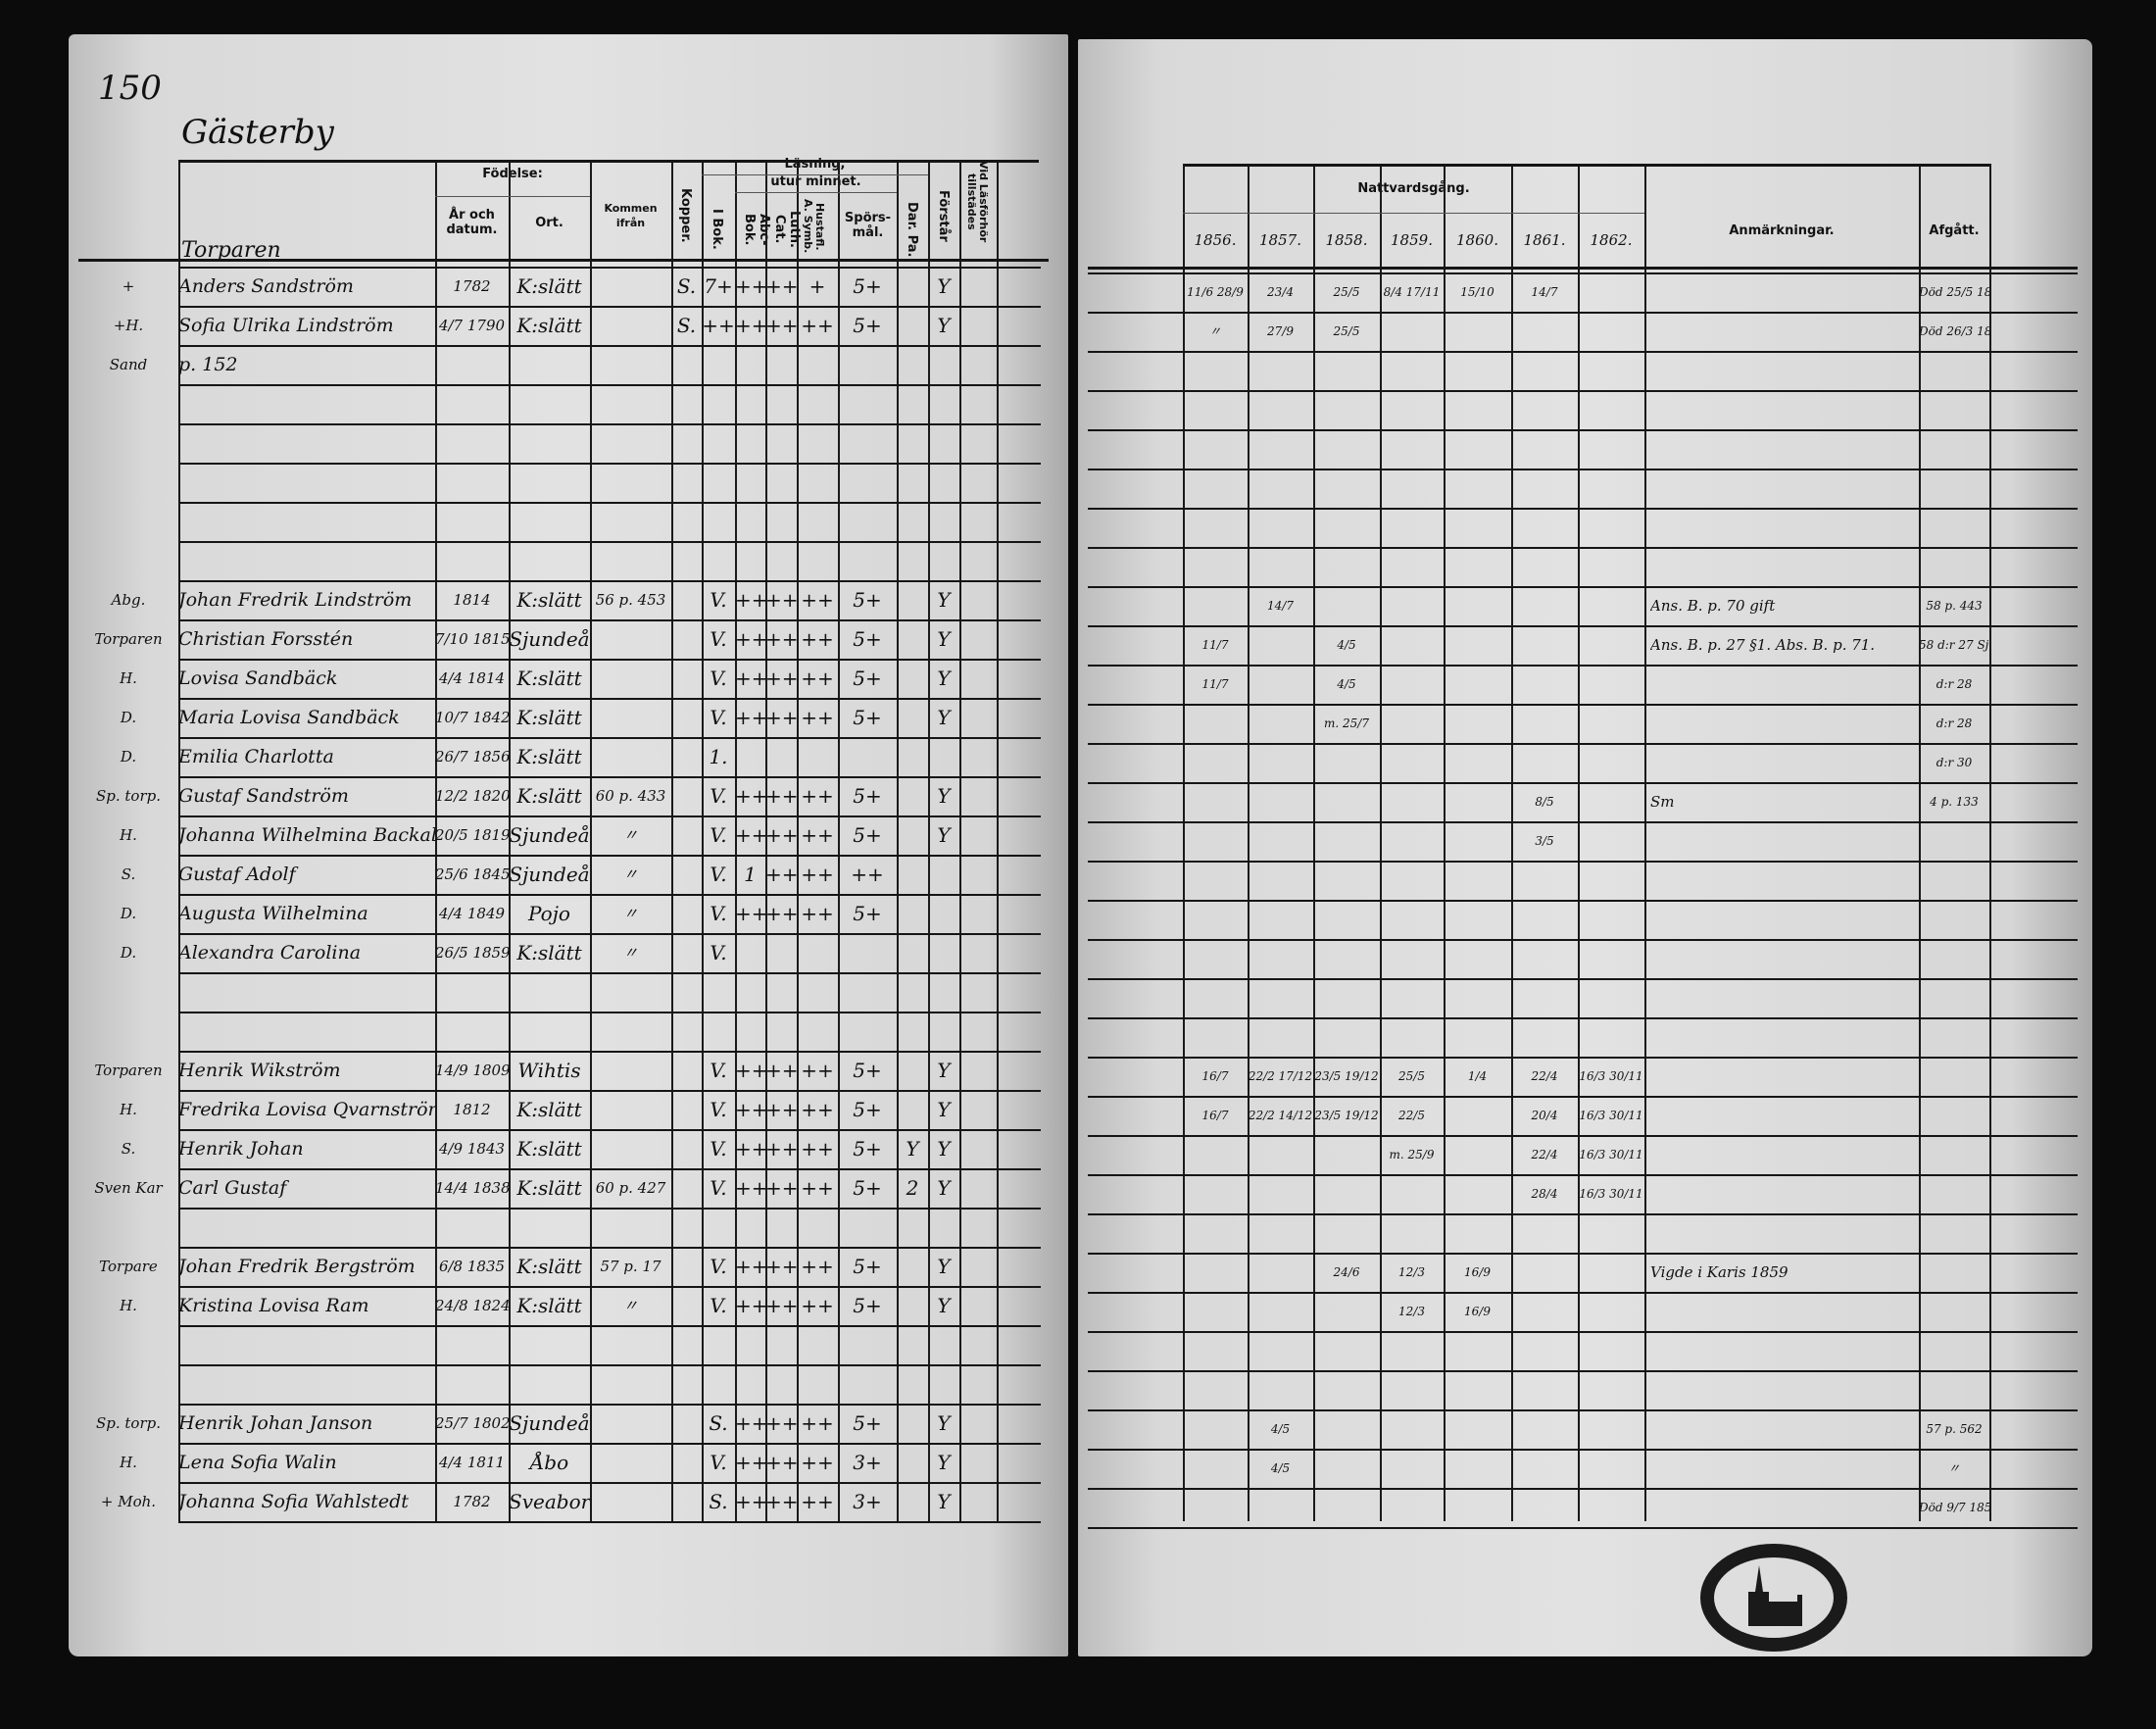 The height and width of the screenshot is (1729, 2156). I want to click on moved-from: 57 p. 17, so click(631, 1266).